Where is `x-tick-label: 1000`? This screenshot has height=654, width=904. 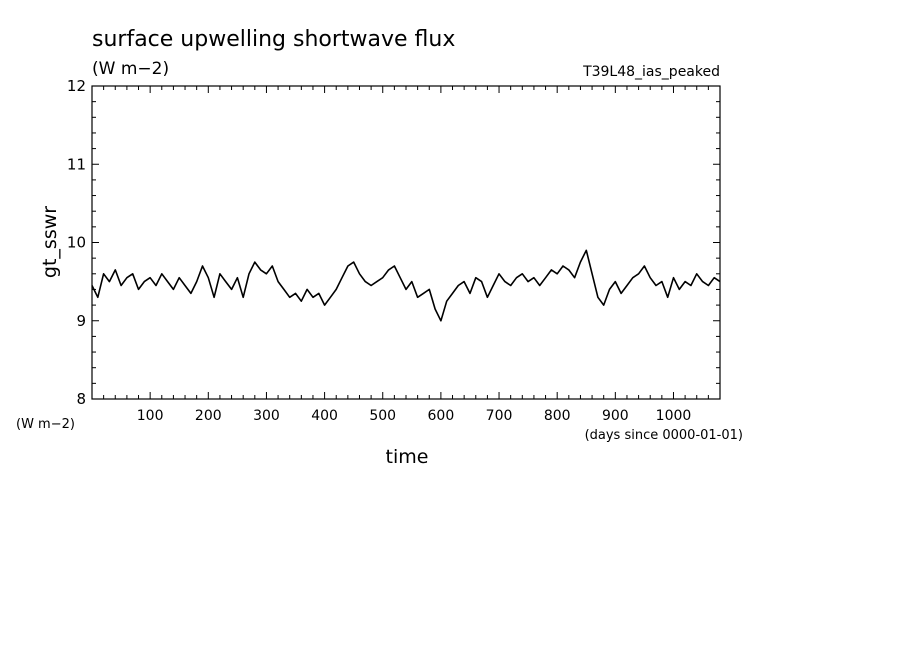 x-tick-label: 1000 is located at coordinates (674, 416).